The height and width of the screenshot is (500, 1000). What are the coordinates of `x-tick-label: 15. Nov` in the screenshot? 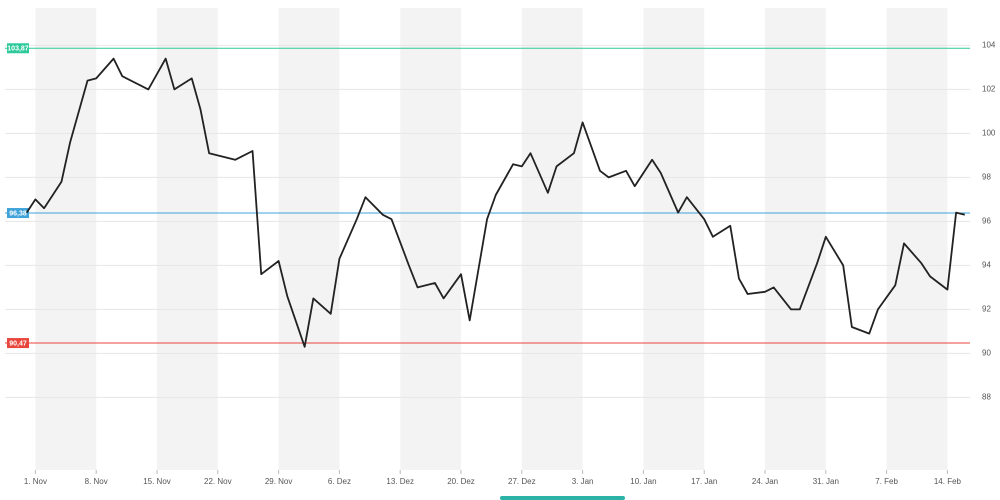 It's located at (157, 481).